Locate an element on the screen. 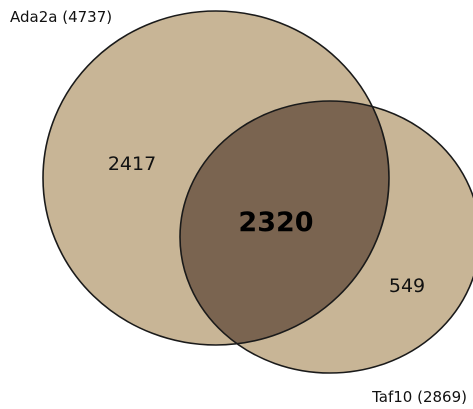 The height and width of the screenshot is (409, 473). count-ada2a-only: 2417 is located at coordinates (132, 164).